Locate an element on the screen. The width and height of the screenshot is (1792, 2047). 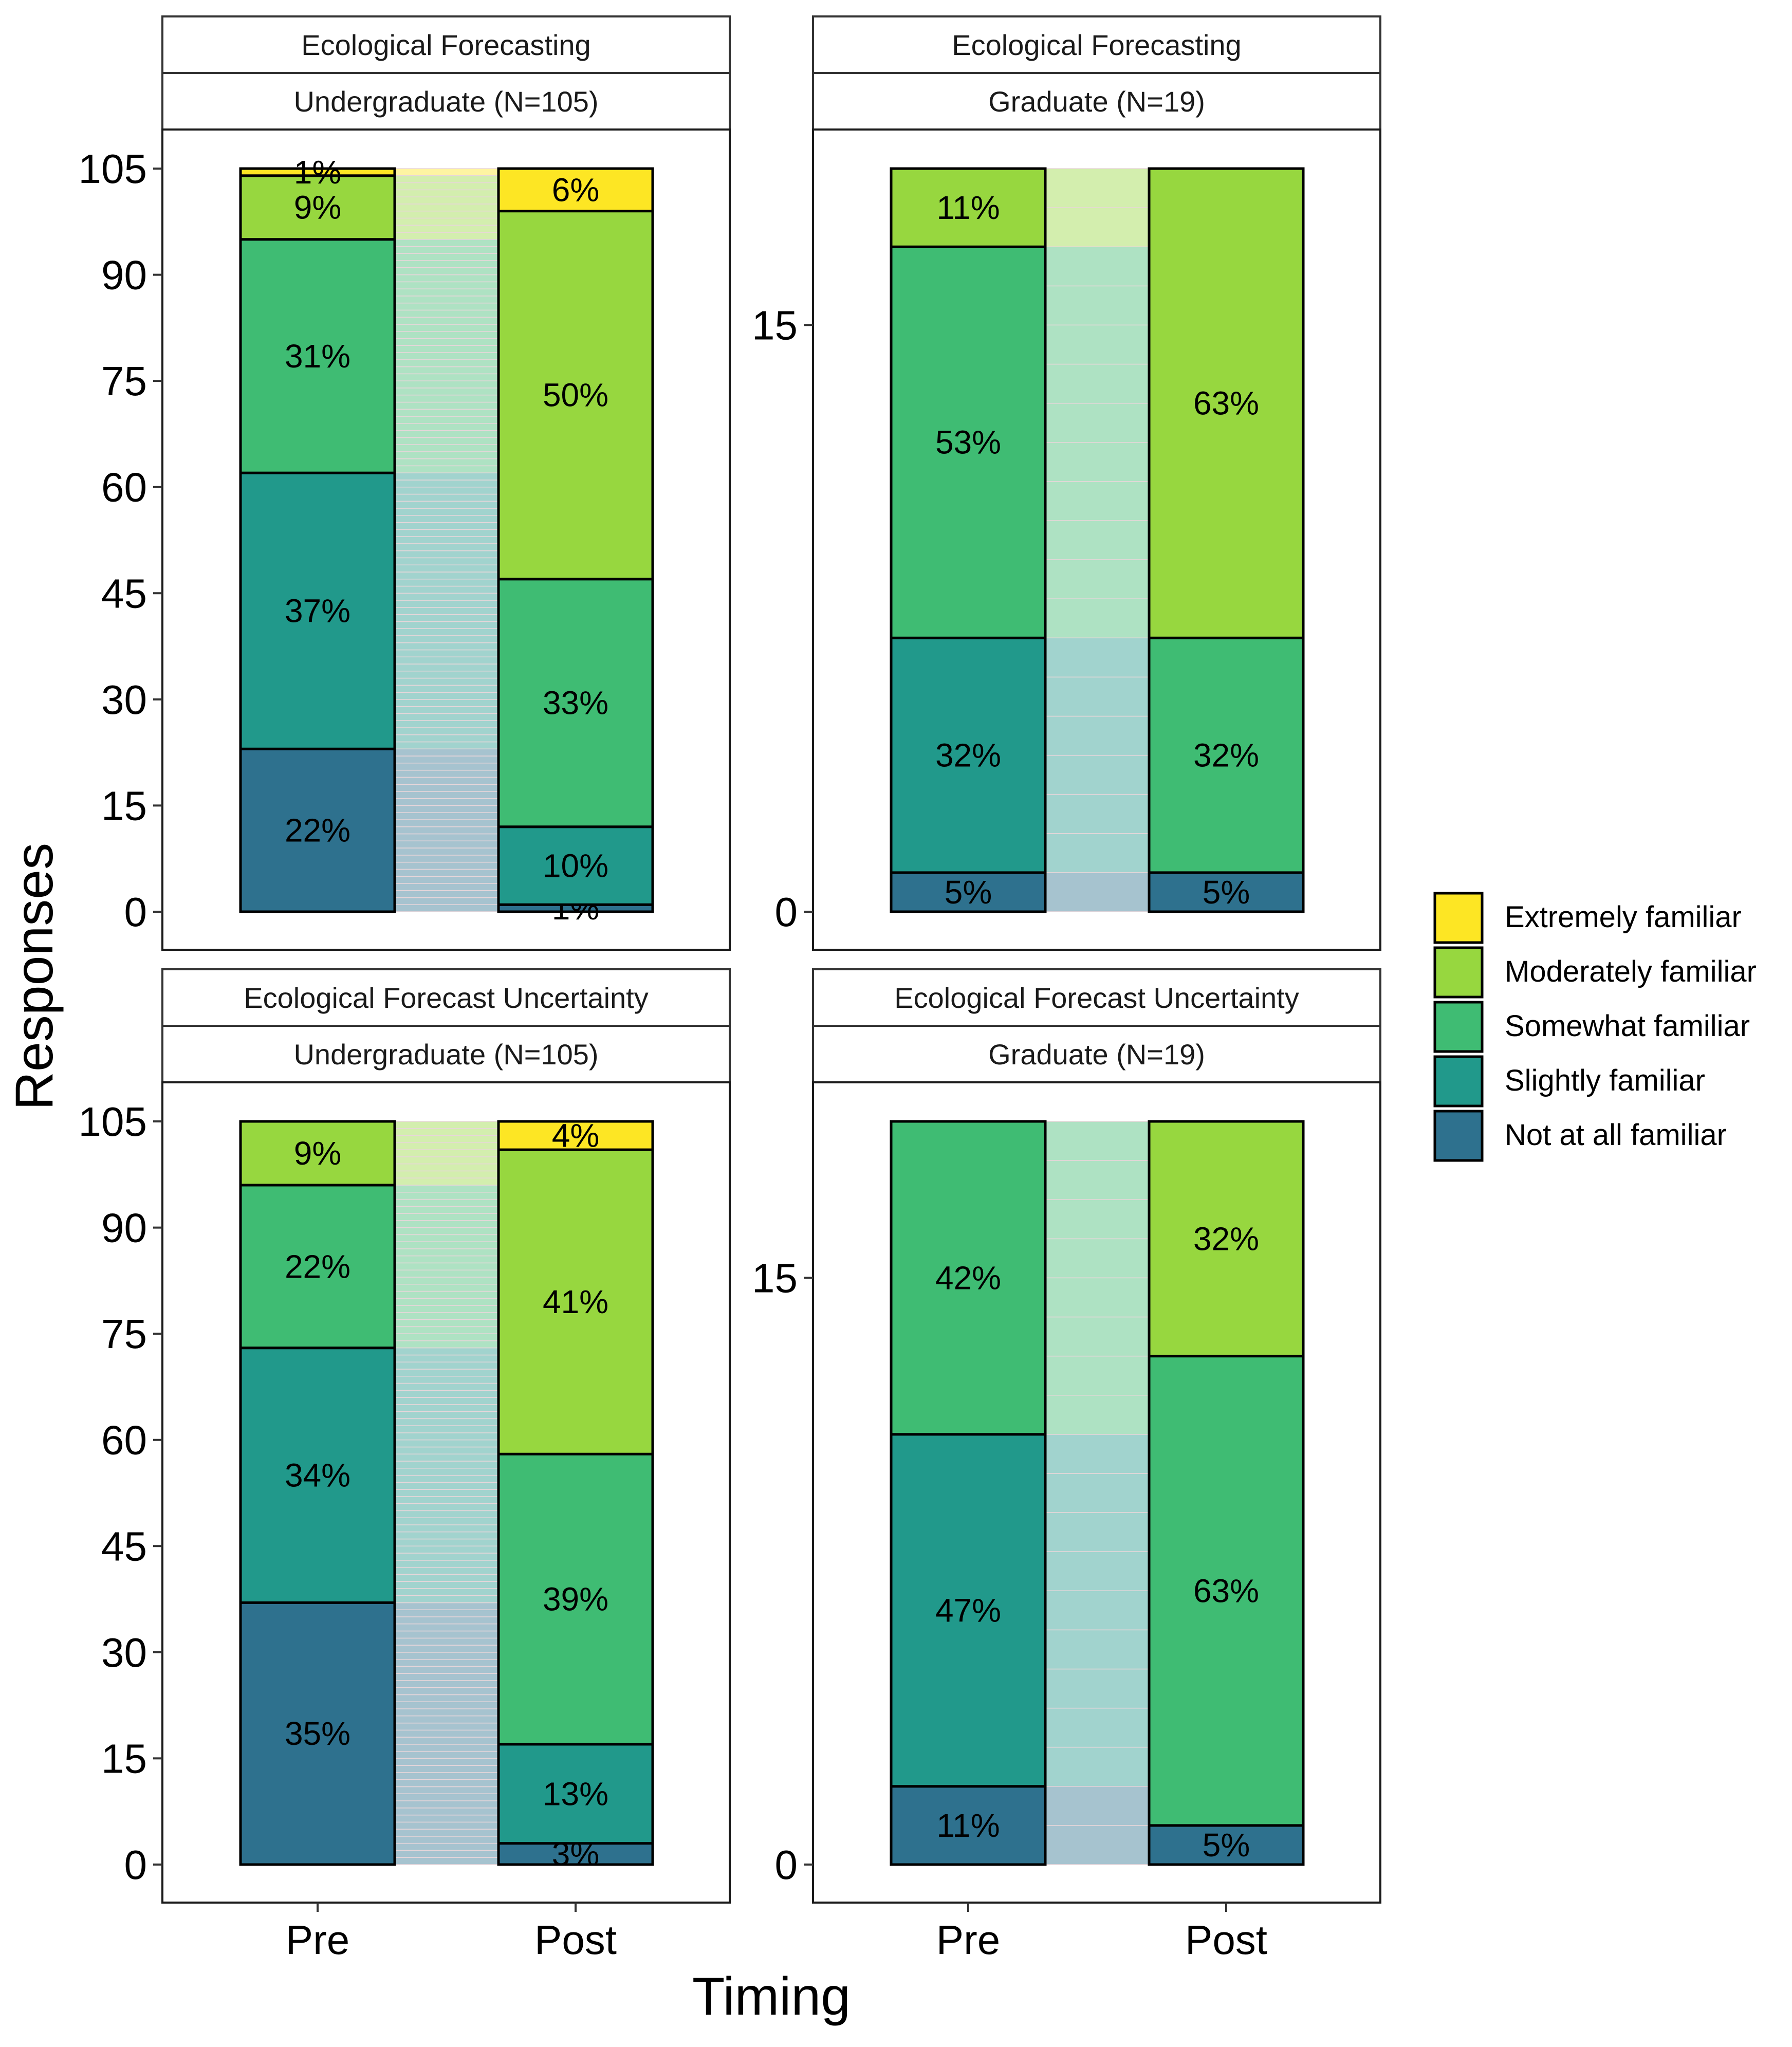
bar-pre-slightly-familiar is located at coordinates (969, 755).